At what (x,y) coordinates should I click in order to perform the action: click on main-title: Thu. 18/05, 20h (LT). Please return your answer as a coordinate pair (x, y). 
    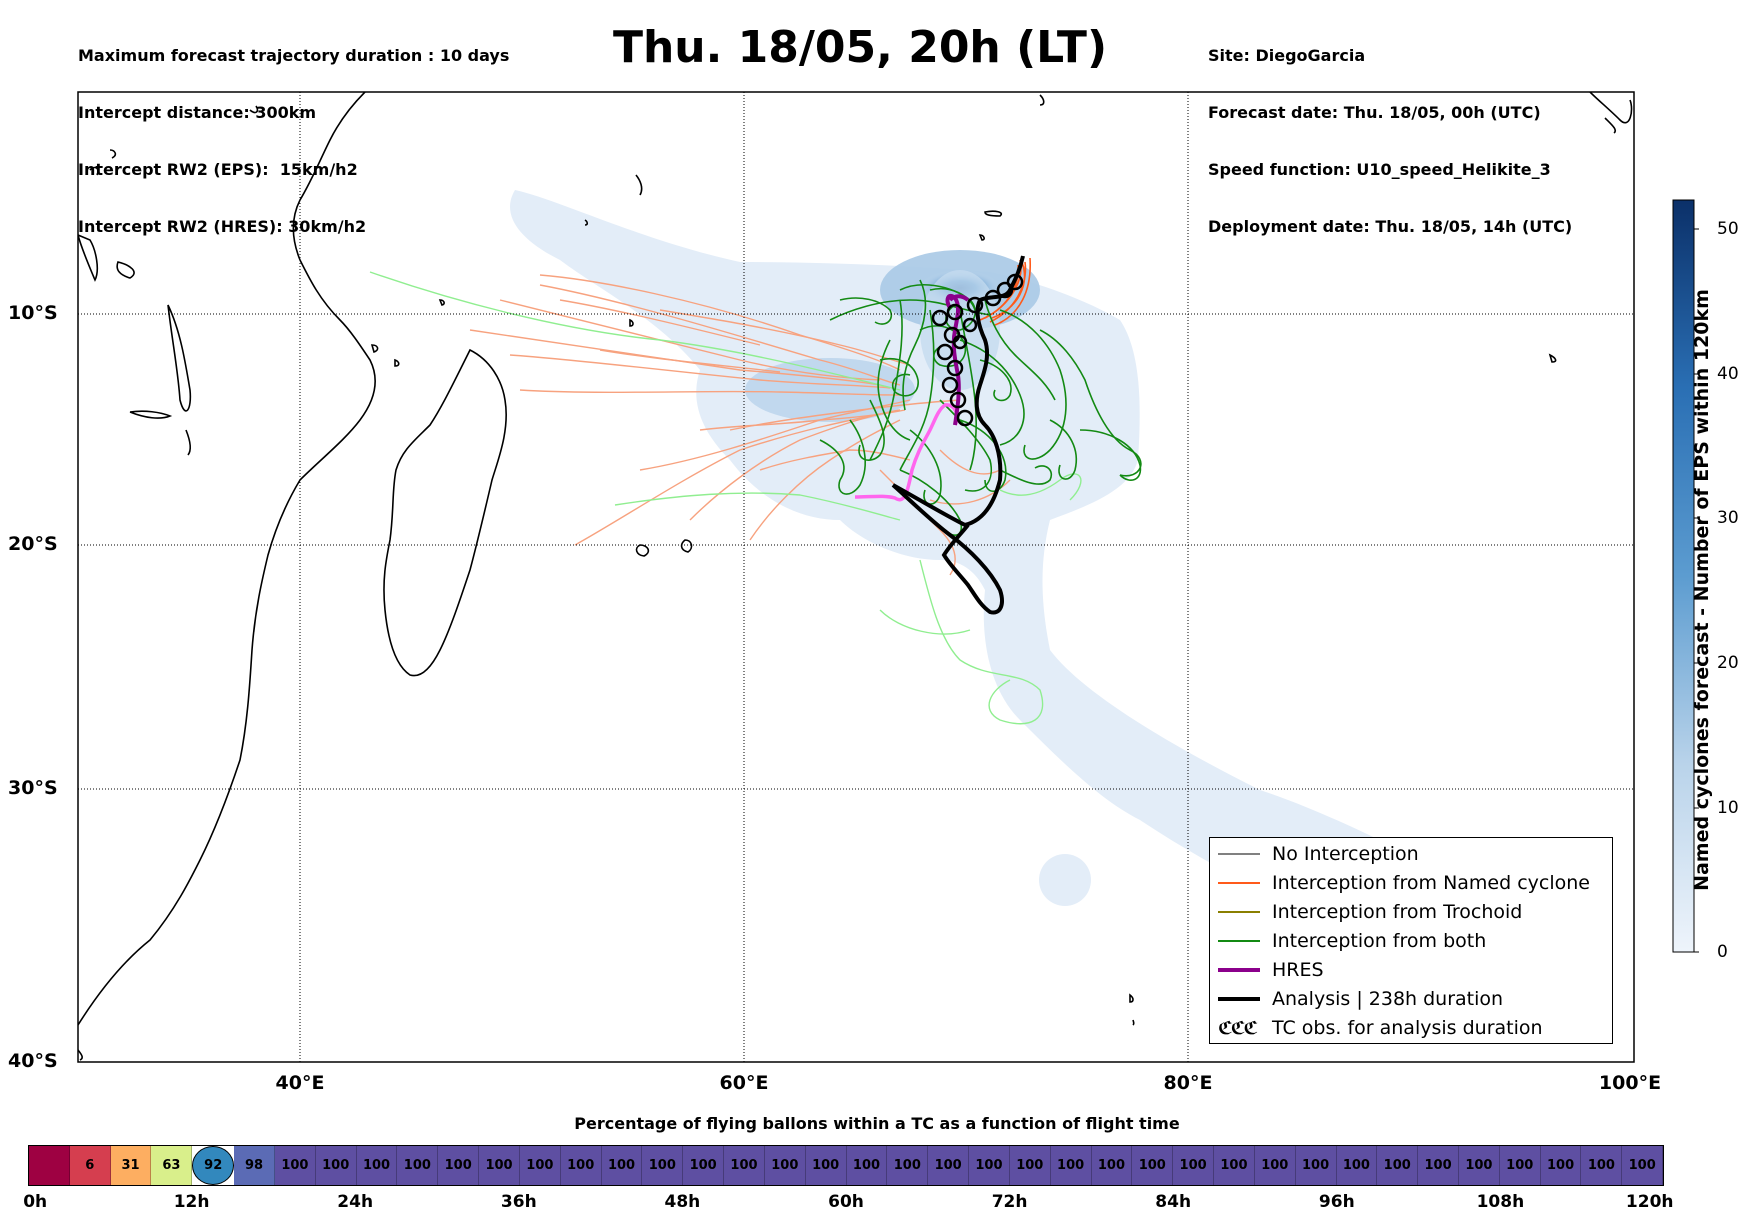
    Looking at the image, I should click on (860, 47).